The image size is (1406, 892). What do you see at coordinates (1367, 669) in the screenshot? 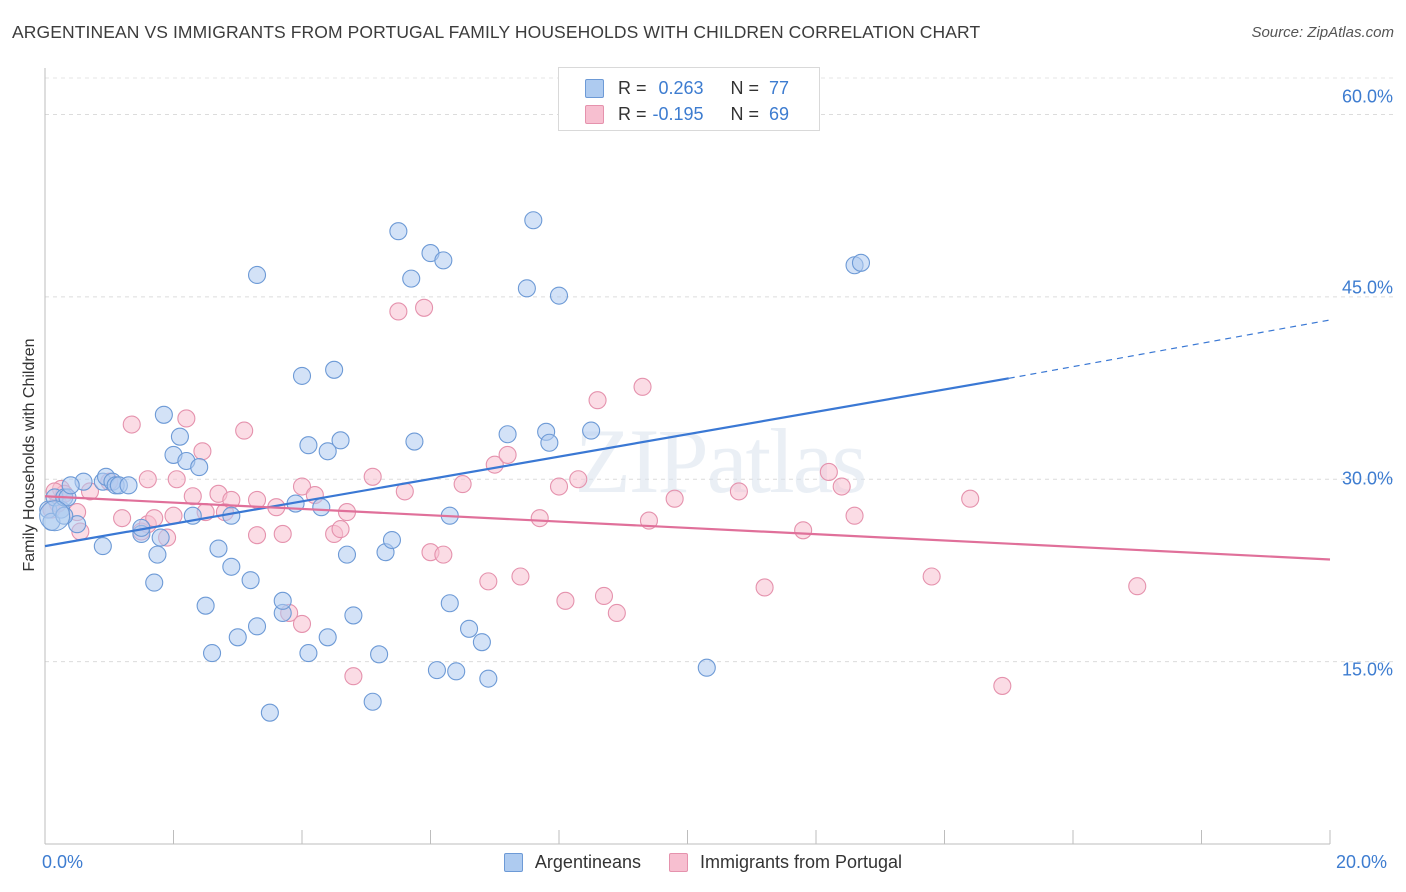
I see `y-tick-15: 15.0%` at bounding box center [1367, 669].